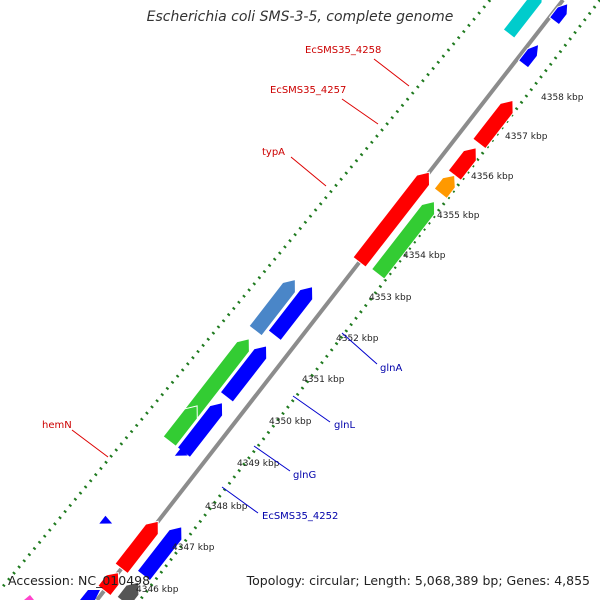 This screenshot has width=600, height=600. What do you see at coordinates (108, 584) in the screenshot?
I see `small-red-gene` at bounding box center [108, 584].